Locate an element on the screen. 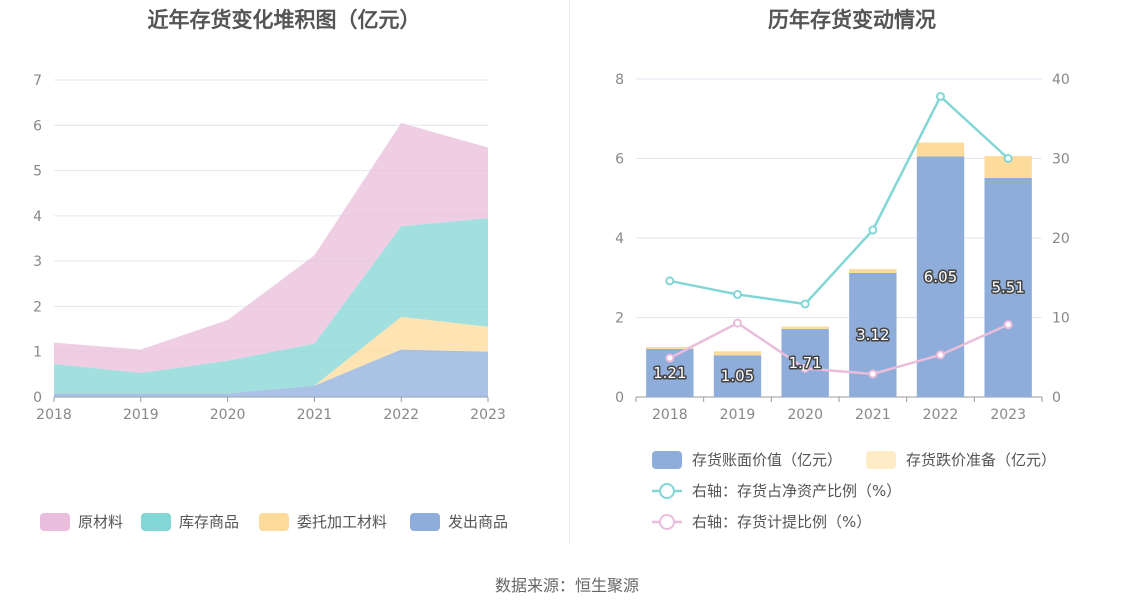  left-chart-title: 近年存货变化堆积图（亿元） is located at coordinates (284, 20).